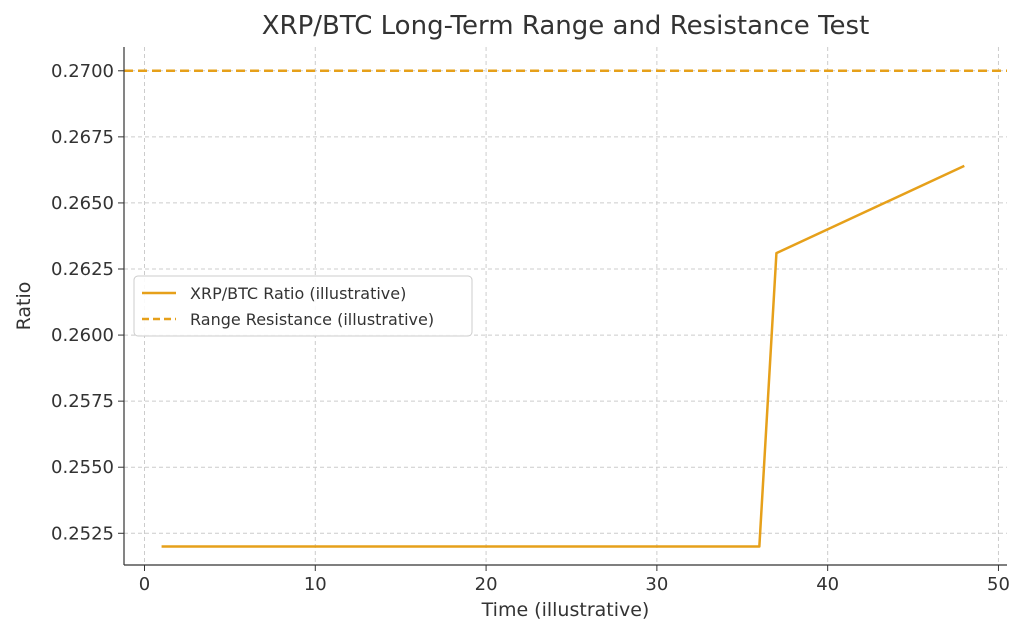 The width and height of the screenshot is (1024, 636). Describe the element at coordinates (312, 319) in the screenshot. I see `legend-label-resistance: Range Resistance (illustrative)` at that location.